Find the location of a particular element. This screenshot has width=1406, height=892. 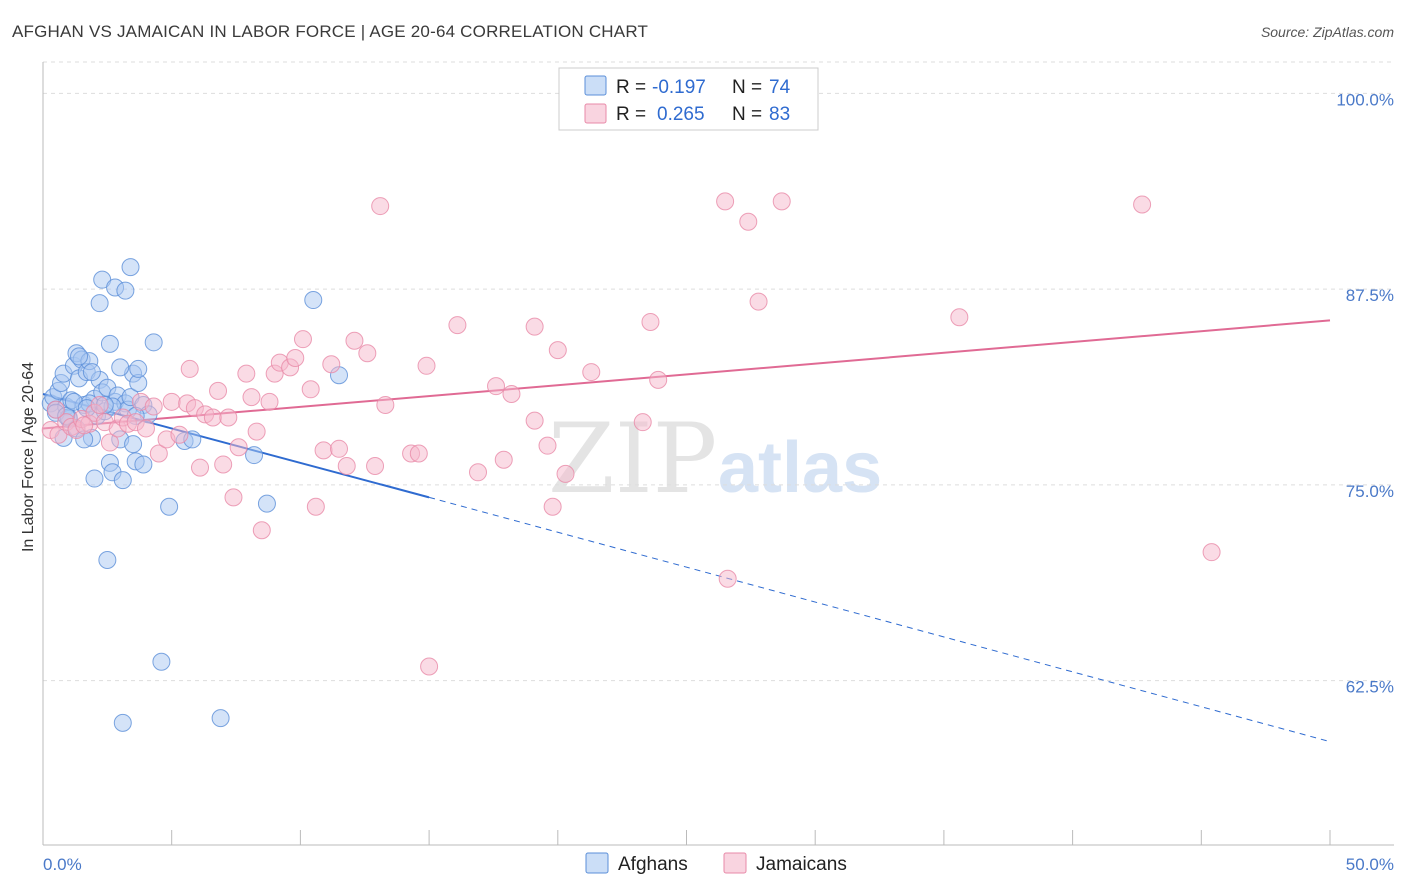

legend-n-label-jamaicans: N = is located at coordinates (747, 114).